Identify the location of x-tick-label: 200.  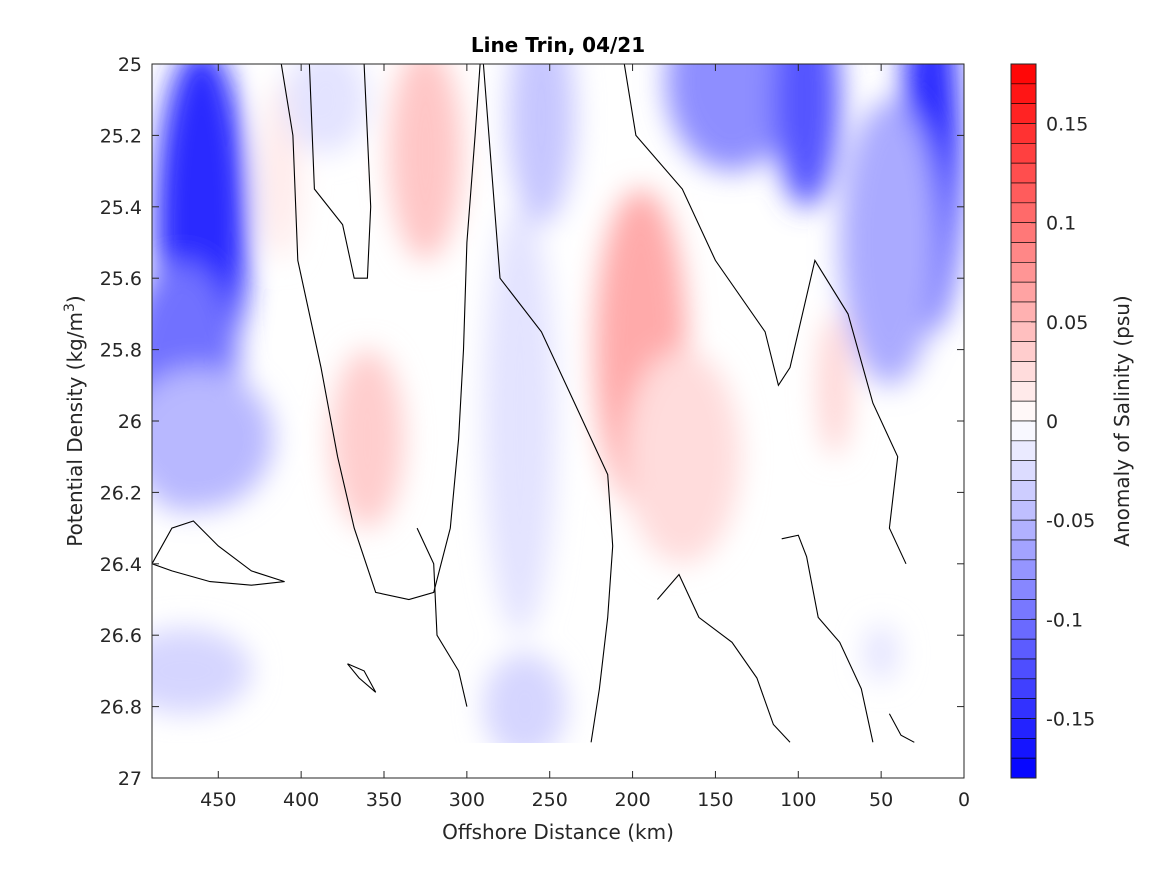
(632, 800).